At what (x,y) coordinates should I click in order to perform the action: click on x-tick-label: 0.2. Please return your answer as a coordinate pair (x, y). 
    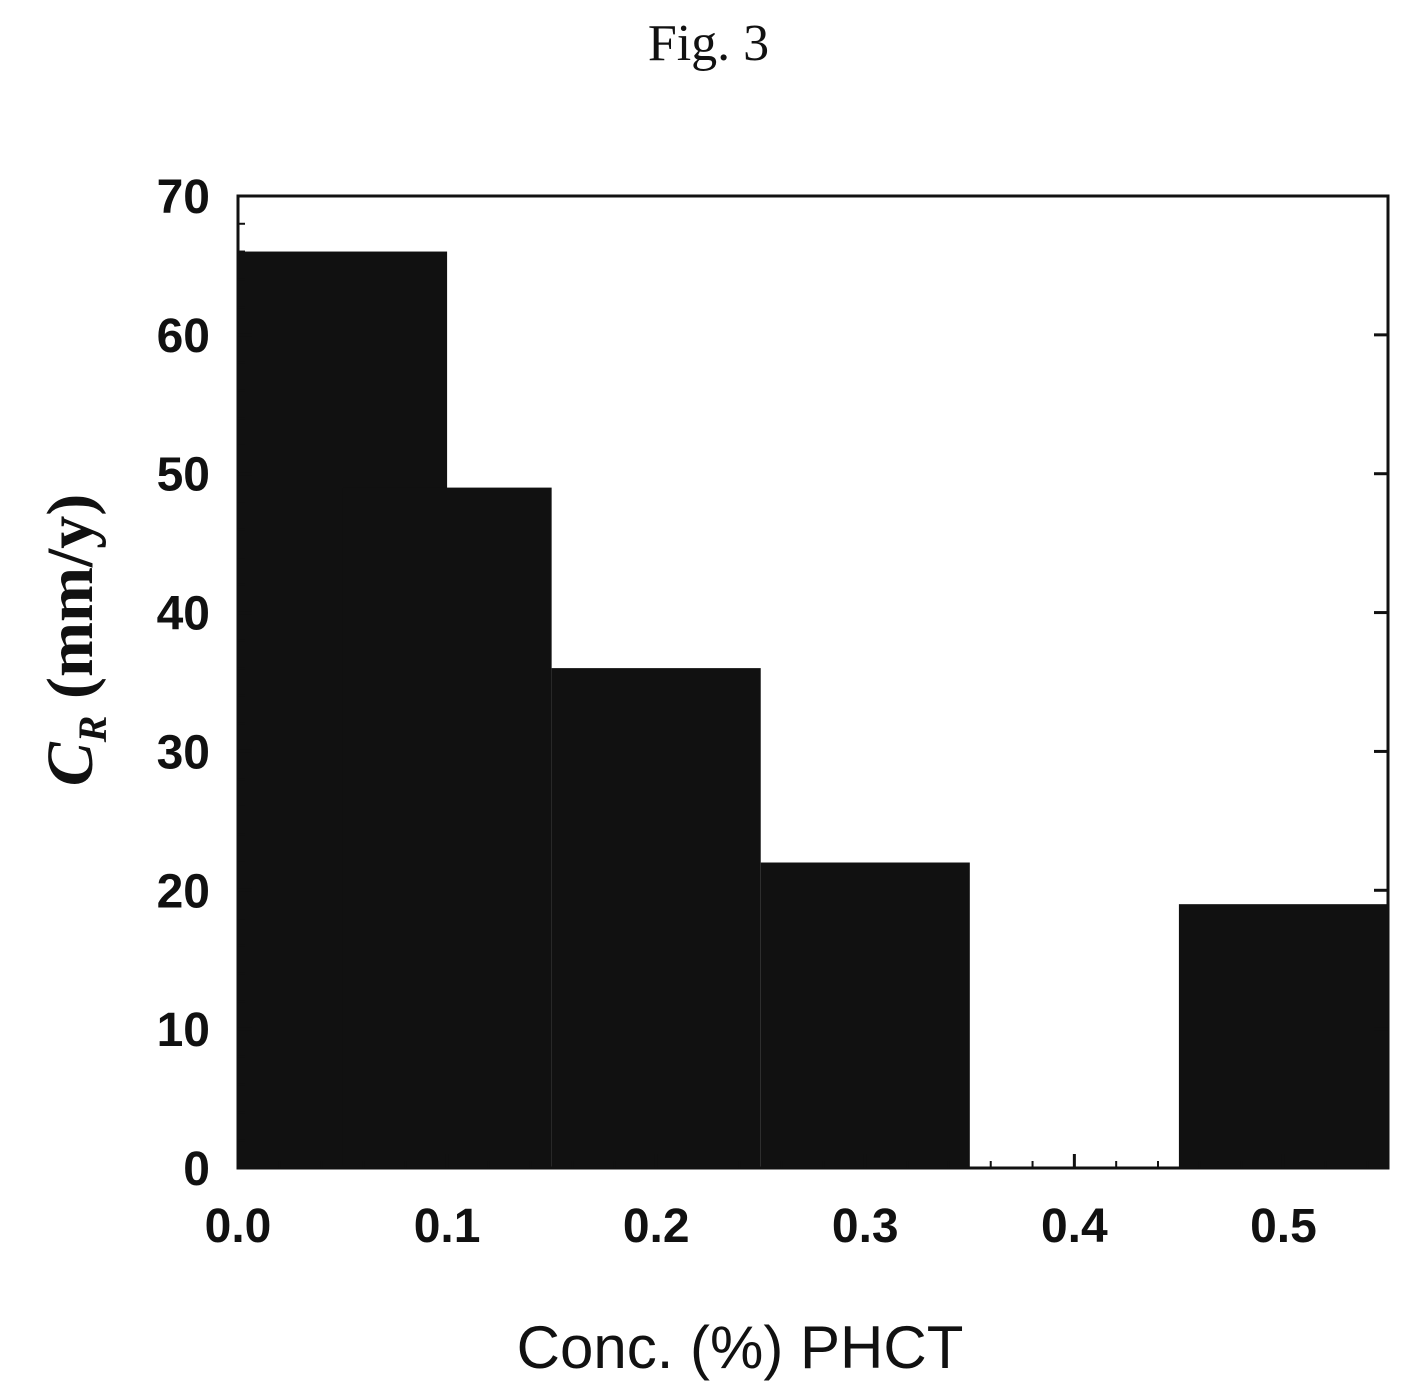
    Looking at the image, I should click on (656, 1226).